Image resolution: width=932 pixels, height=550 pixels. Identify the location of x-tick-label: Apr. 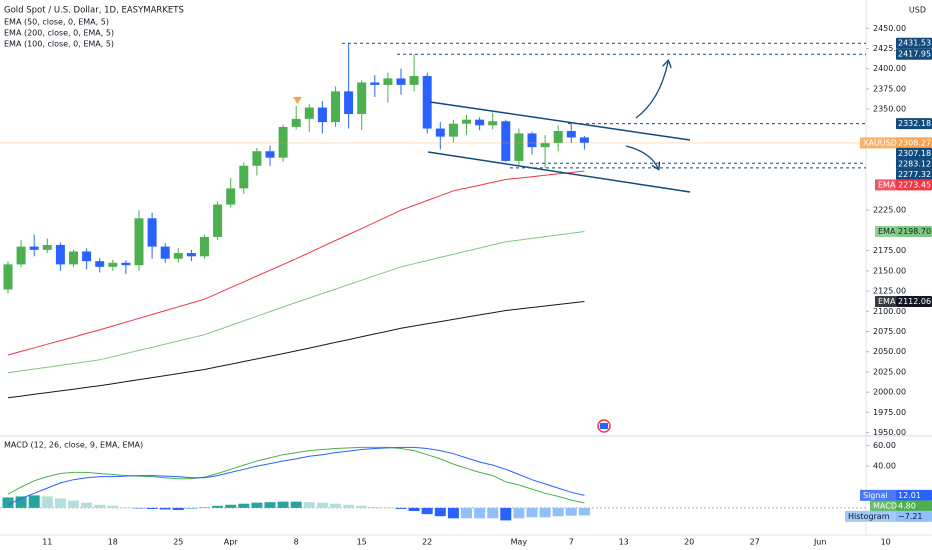
(231, 542).